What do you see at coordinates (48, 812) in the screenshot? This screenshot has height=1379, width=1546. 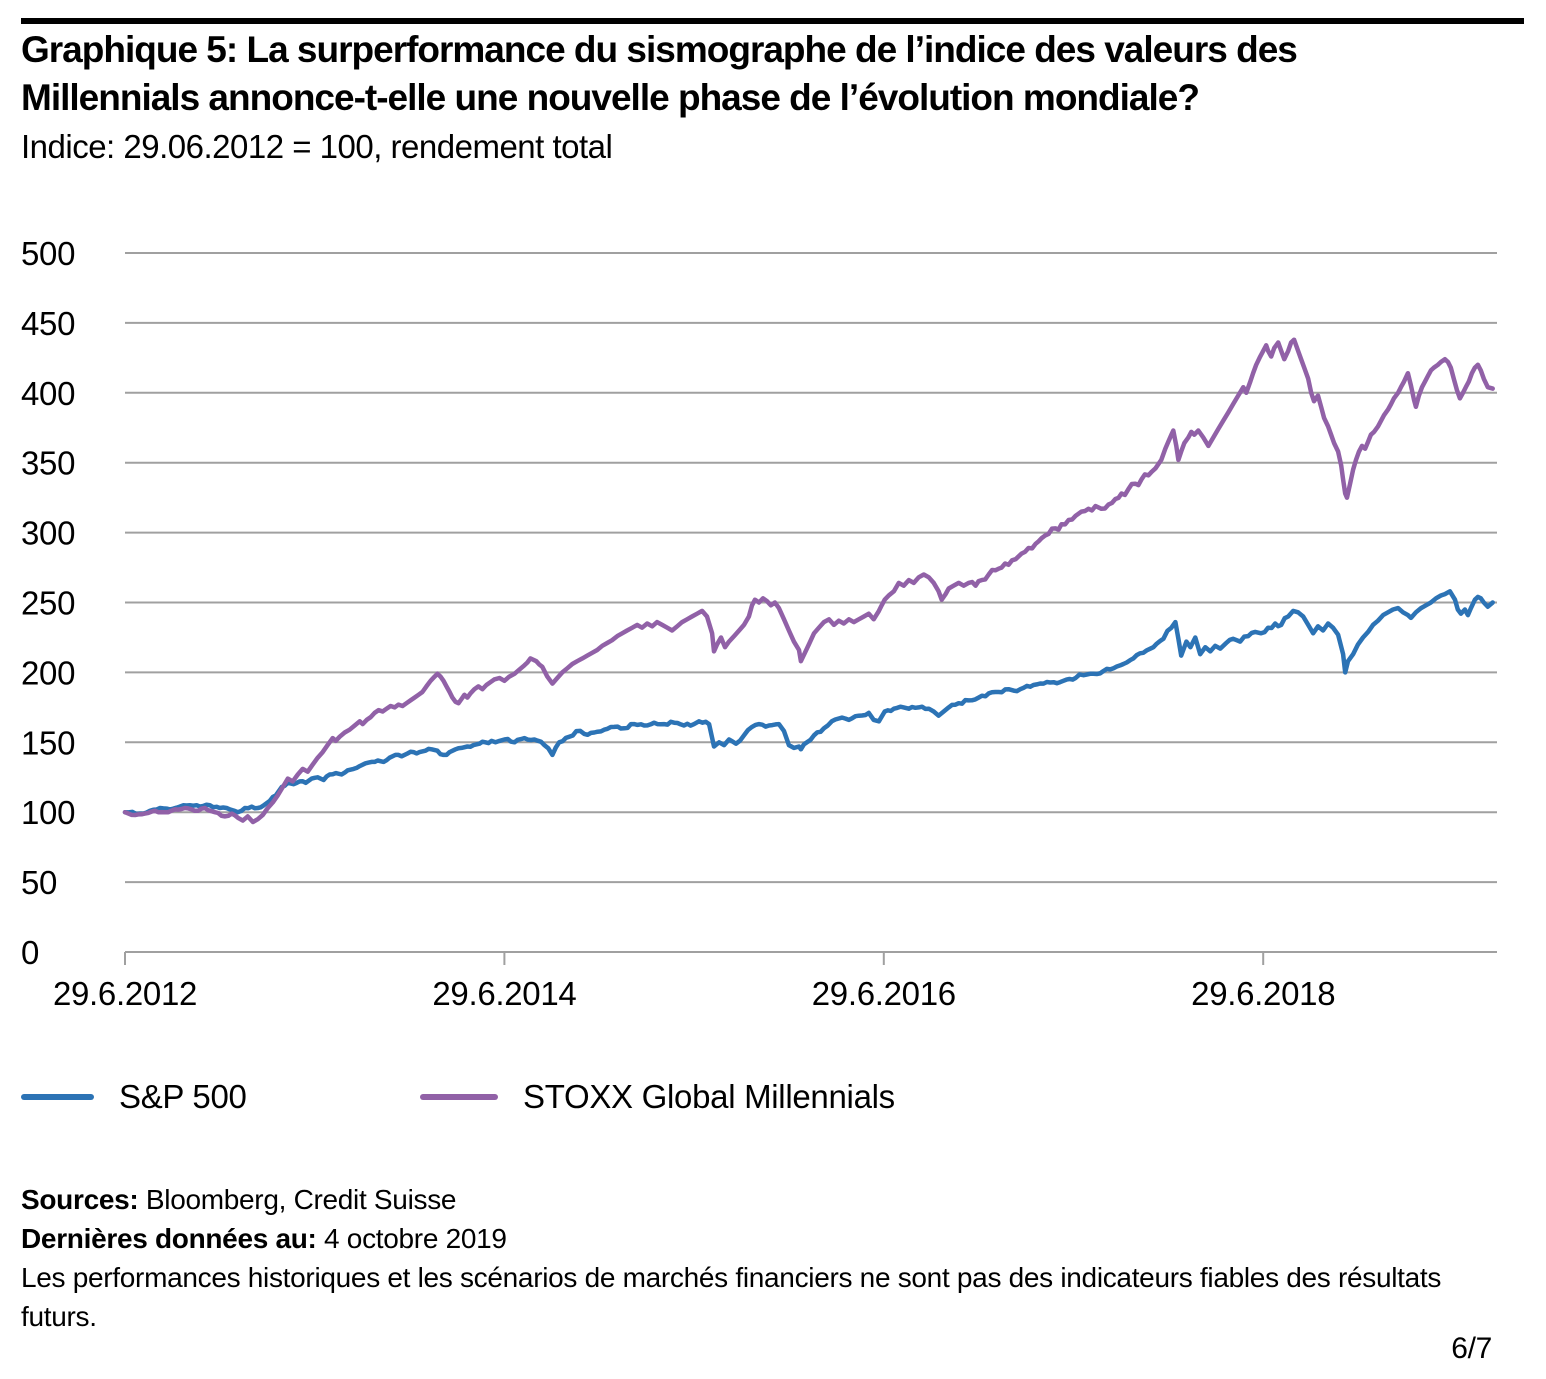 I see `y-tick-label: 100` at bounding box center [48, 812].